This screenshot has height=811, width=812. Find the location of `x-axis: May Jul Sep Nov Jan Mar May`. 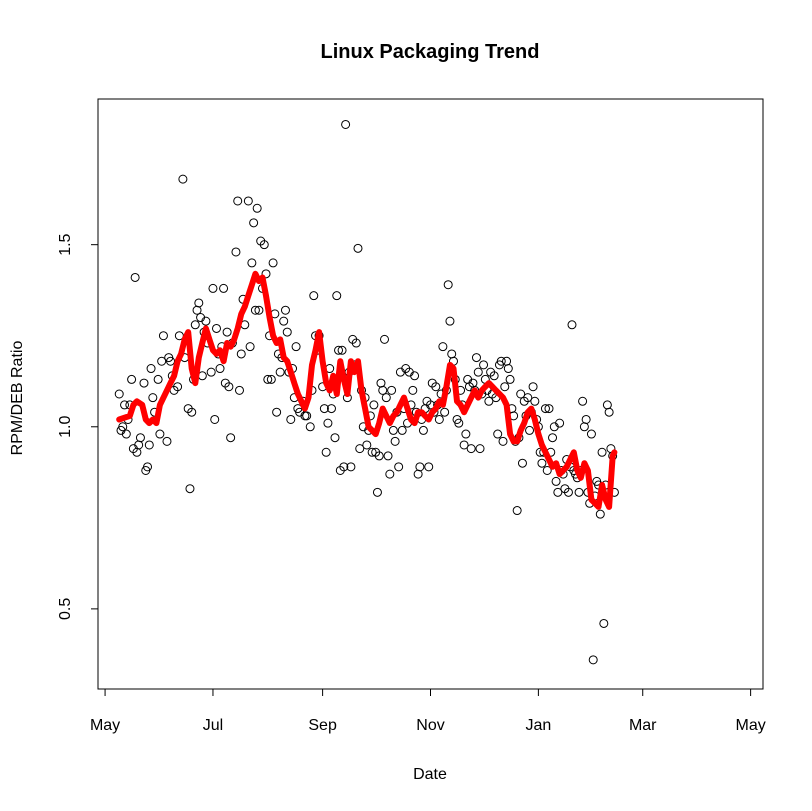

x-axis: May Jul Sep Nov Jan Mar May is located at coordinates (428, 711).